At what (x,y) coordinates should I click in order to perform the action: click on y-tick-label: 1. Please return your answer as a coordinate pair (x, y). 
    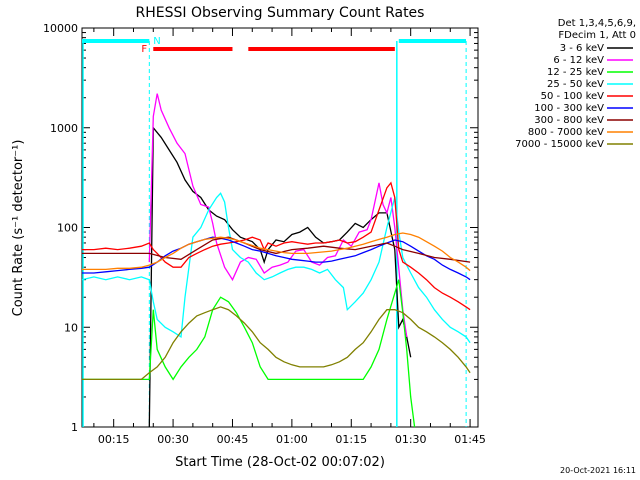
    Looking at the image, I should click on (74, 427).